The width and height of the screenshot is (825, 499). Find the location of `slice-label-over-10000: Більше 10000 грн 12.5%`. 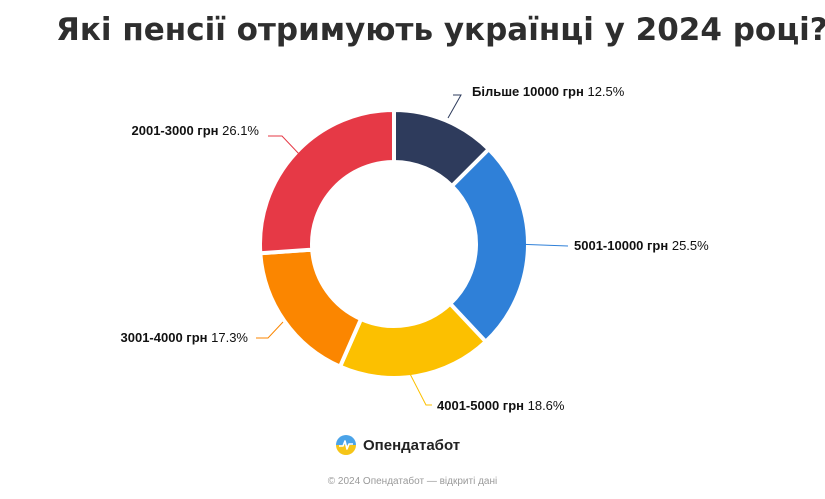

slice-label-over-10000: Більше 10000 грн 12.5% is located at coordinates (548, 91).